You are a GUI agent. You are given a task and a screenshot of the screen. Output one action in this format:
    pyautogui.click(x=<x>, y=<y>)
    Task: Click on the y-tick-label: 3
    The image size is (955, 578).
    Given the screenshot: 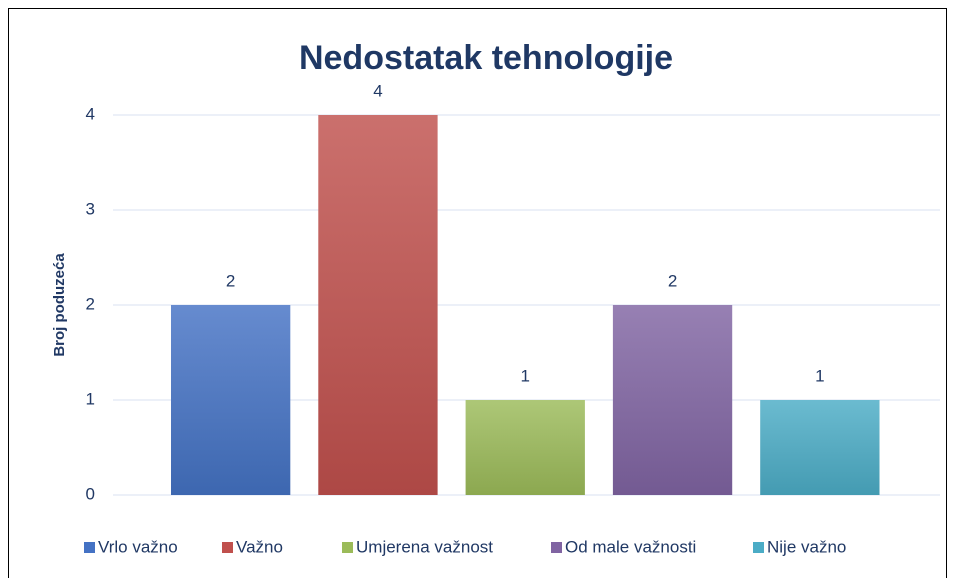 What is the action you would take?
    pyautogui.click(x=90, y=208)
    